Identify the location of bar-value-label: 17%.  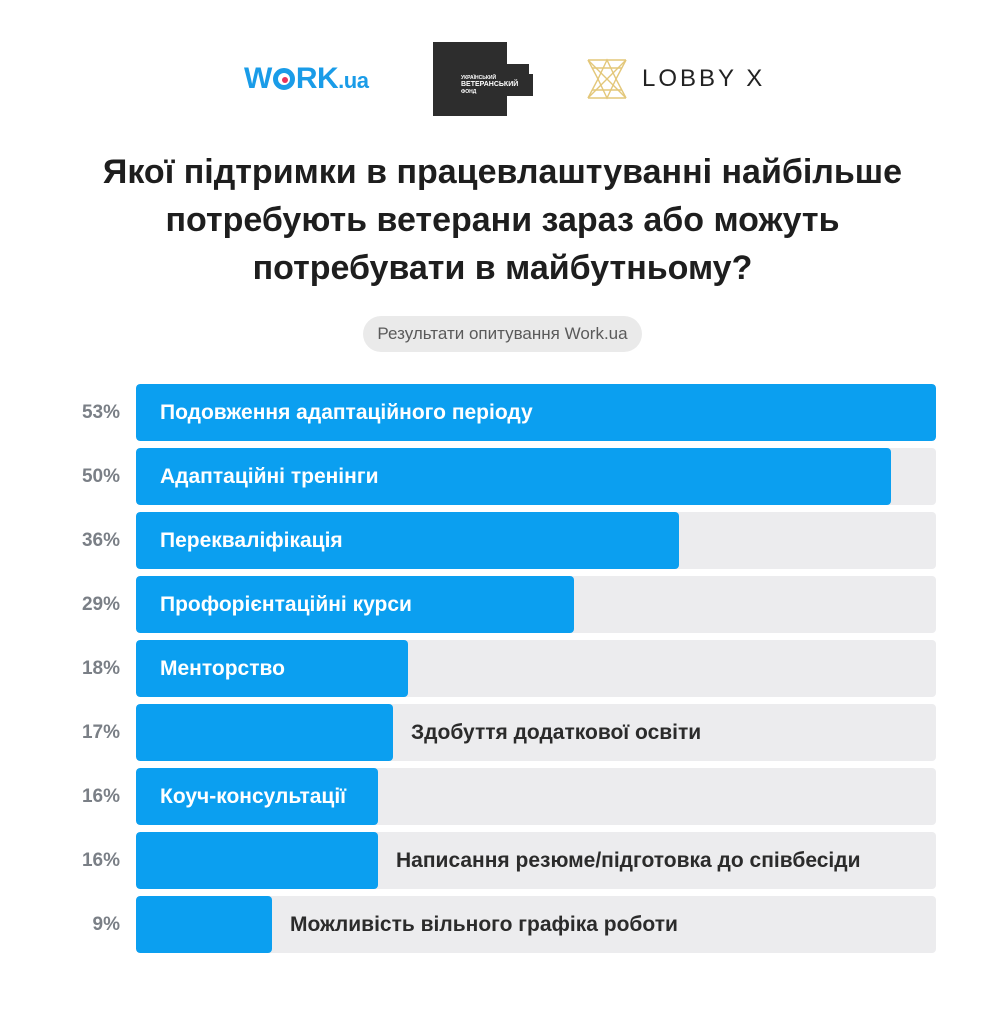
(100, 732).